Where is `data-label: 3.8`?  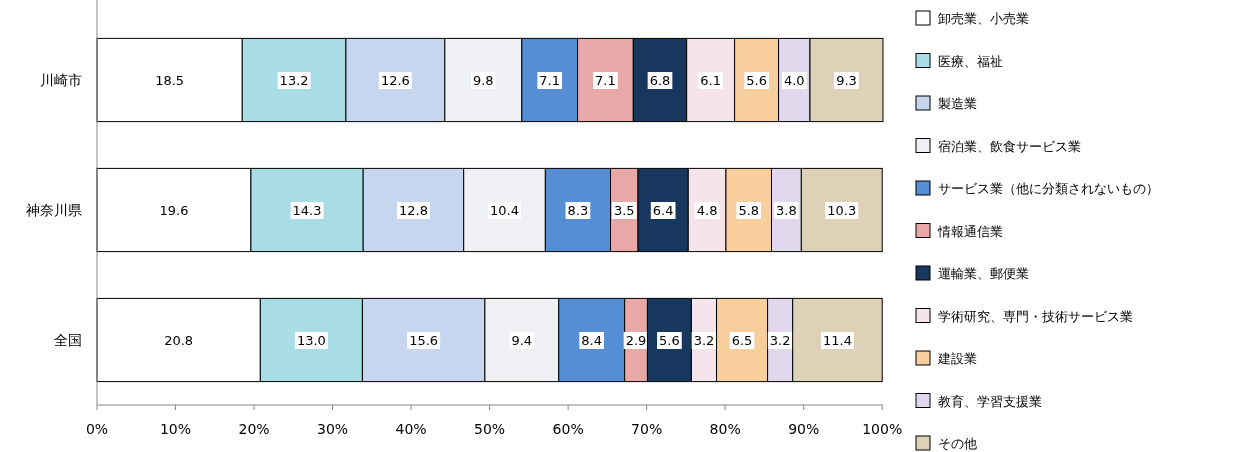
data-label: 3.8 is located at coordinates (786, 210).